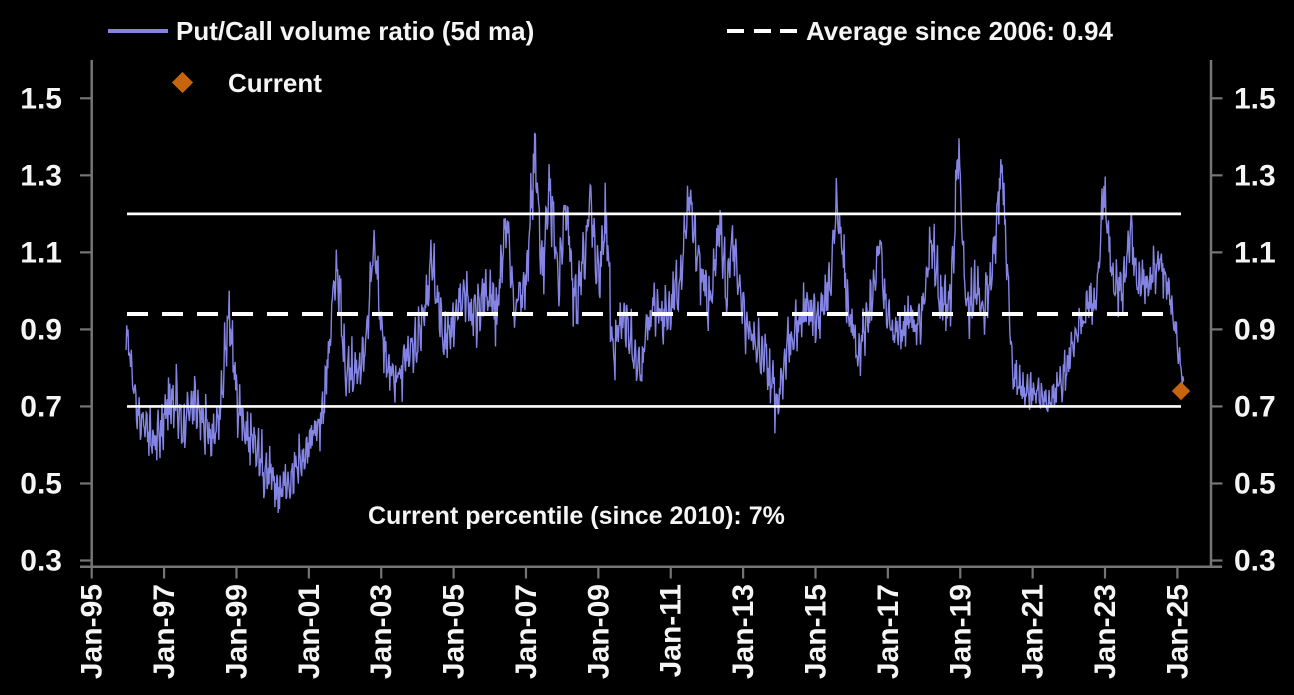 This screenshot has height=695, width=1294. What do you see at coordinates (960, 631) in the screenshot?
I see `x-axis-tick-label: Jan-19` at bounding box center [960, 631].